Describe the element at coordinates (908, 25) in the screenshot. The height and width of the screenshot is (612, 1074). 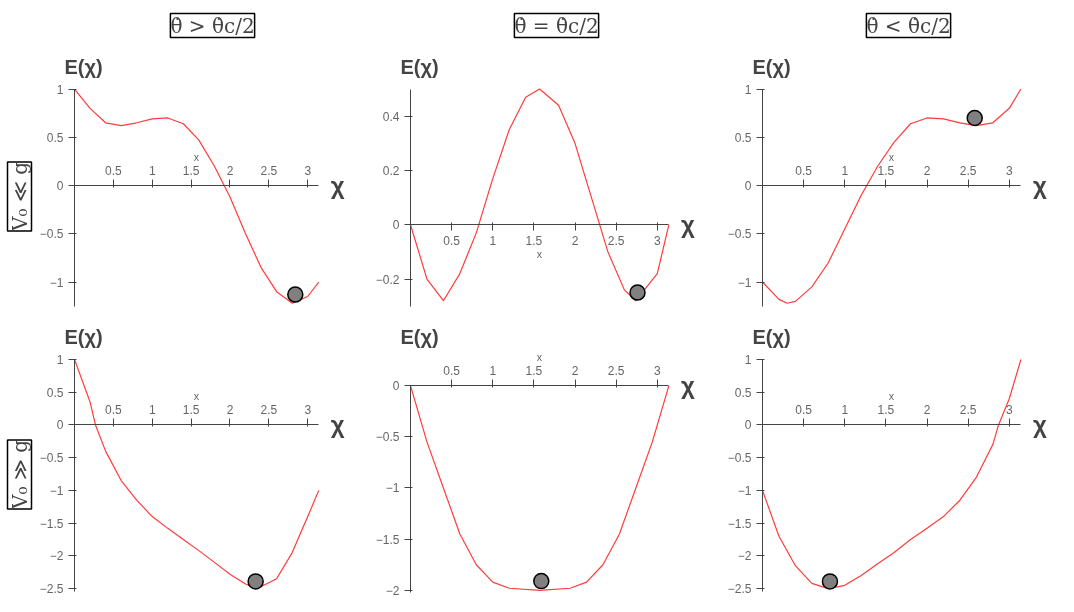
I see `chart-title: θ̇ < θ̇c/2` at that location.